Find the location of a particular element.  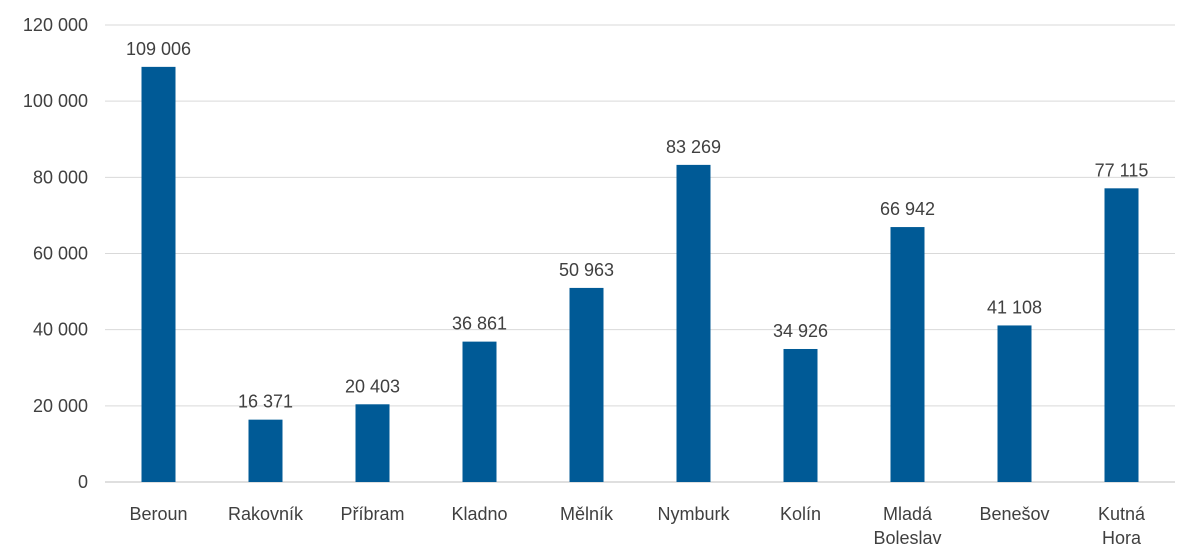

x-tick-label-line: Hora is located at coordinates (1122, 538).